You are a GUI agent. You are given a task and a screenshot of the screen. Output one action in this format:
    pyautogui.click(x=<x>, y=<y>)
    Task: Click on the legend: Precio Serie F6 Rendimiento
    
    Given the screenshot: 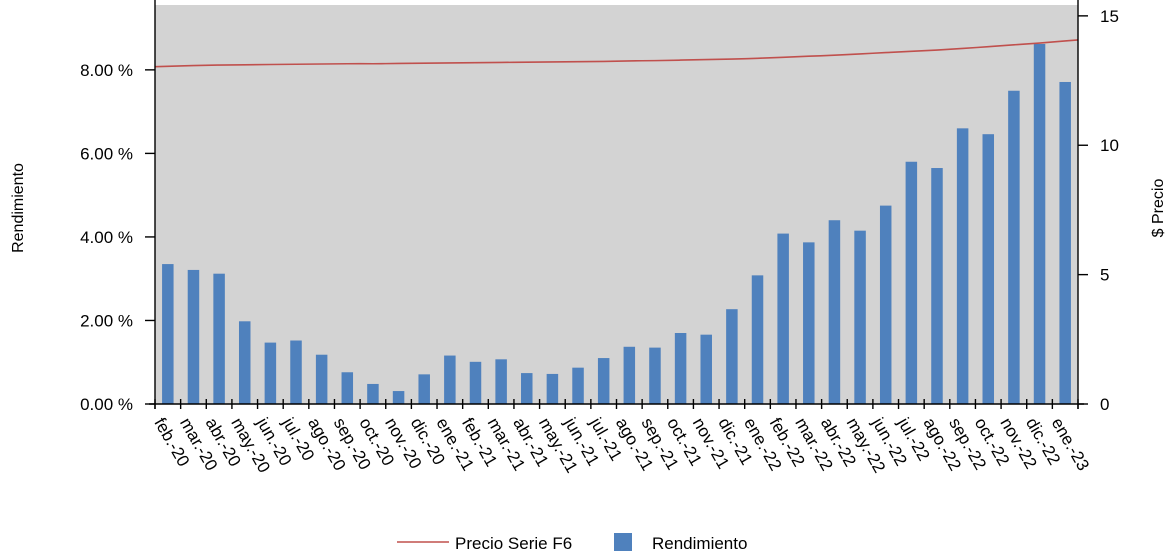 What is the action you would take?
    pyautogui.click(x=572, y=543)
    